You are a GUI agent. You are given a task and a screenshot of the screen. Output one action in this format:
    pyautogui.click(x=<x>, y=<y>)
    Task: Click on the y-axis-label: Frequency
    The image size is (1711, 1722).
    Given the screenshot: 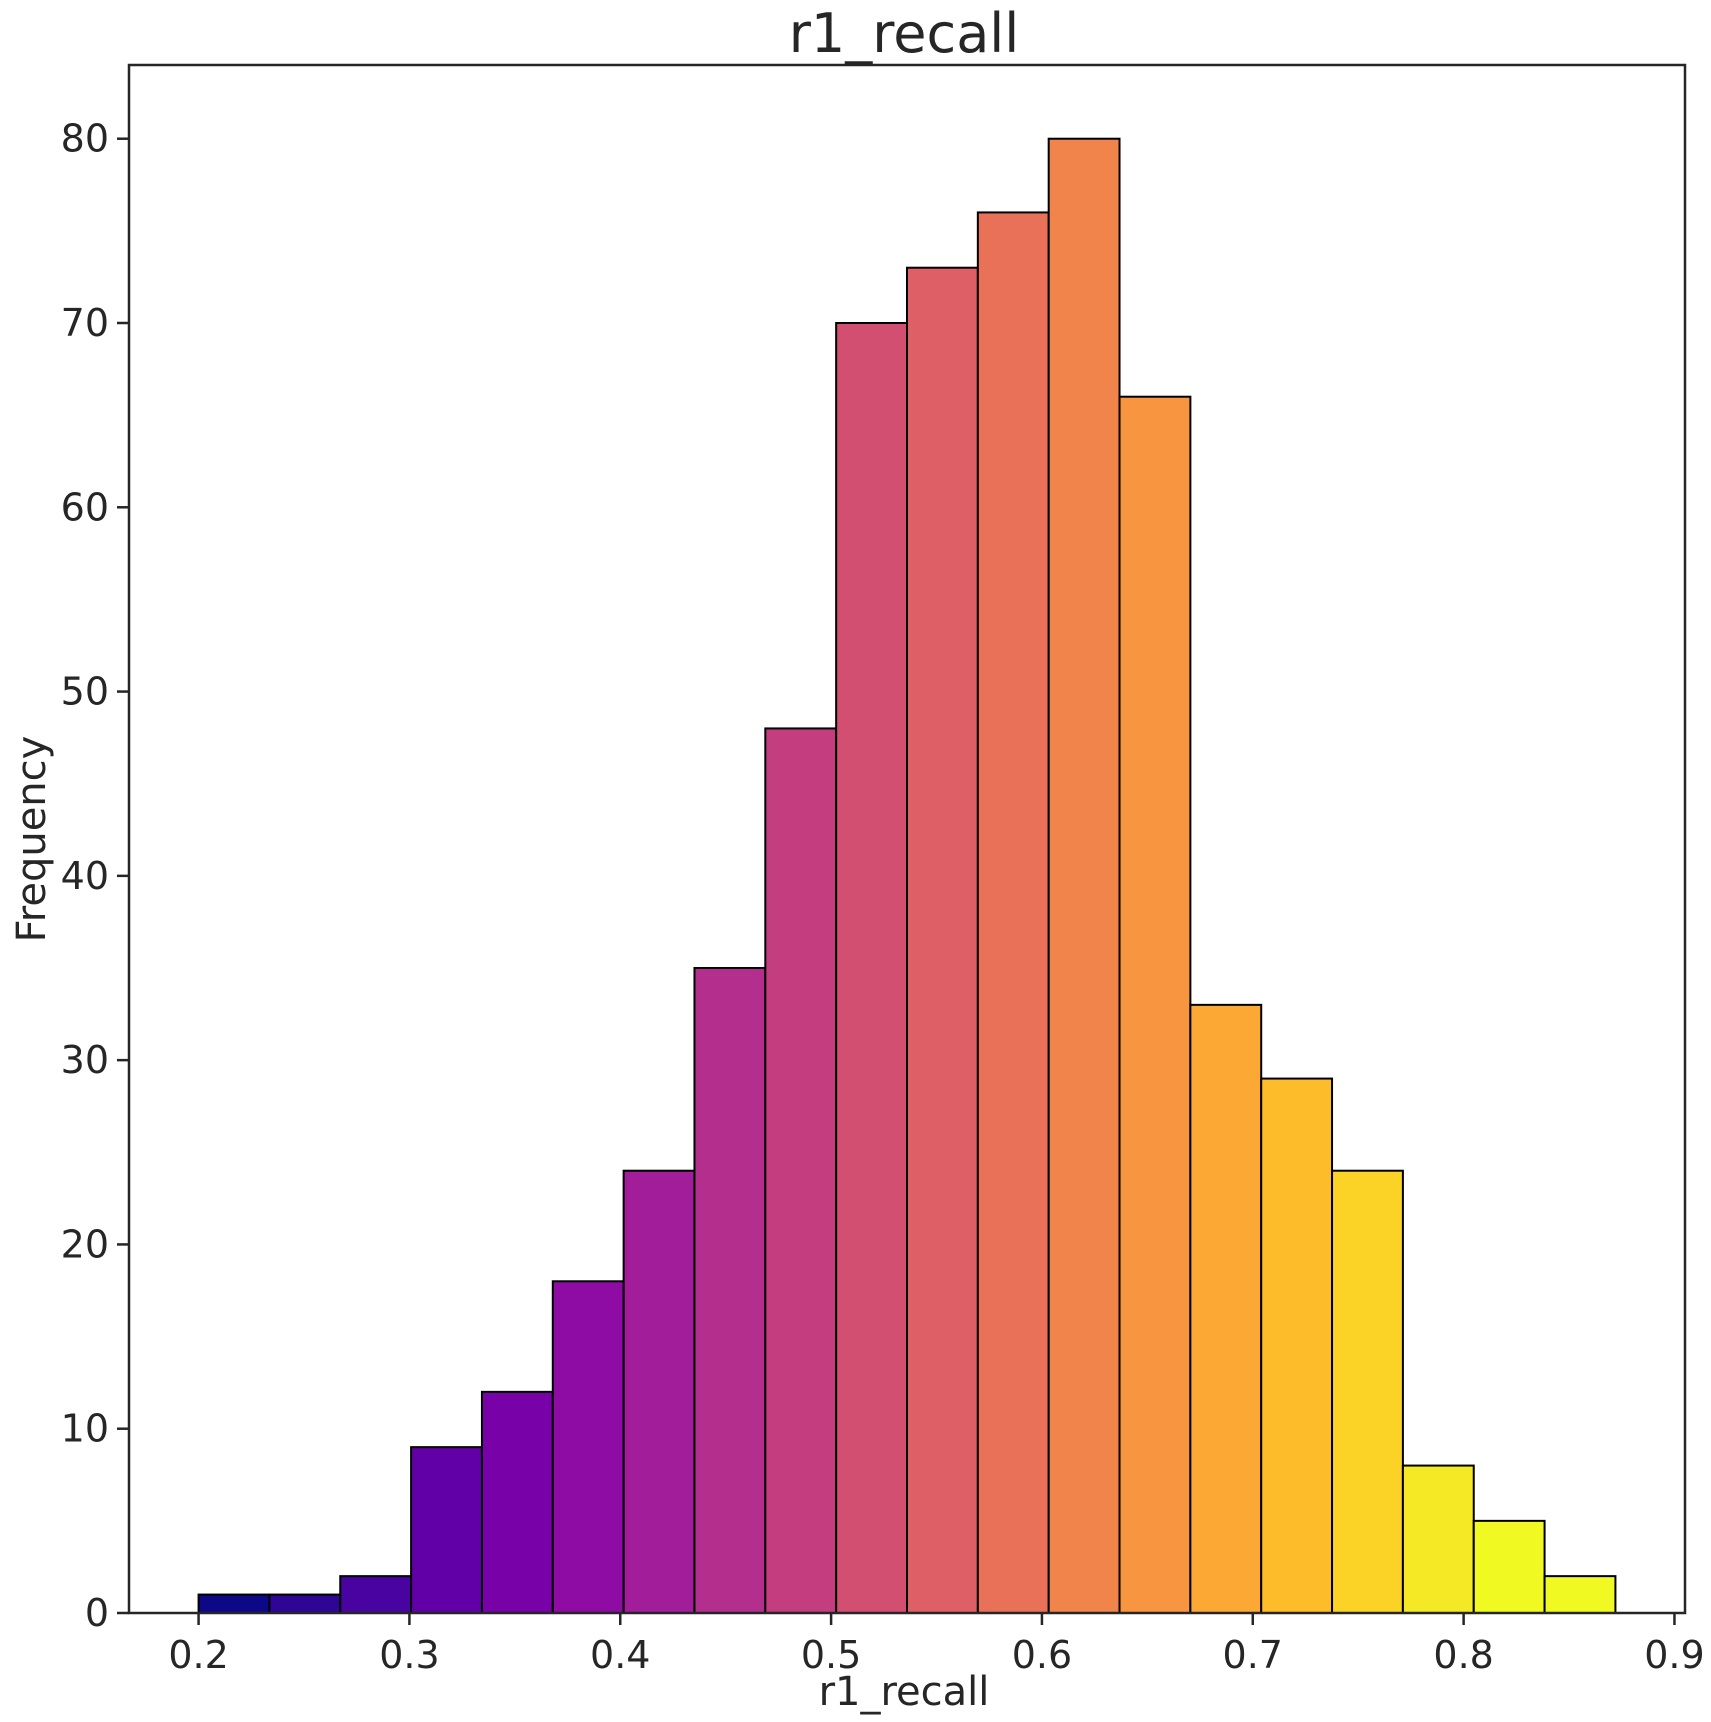 What is the action you would take?
    pyautogui.click(x=32, y=839)
    